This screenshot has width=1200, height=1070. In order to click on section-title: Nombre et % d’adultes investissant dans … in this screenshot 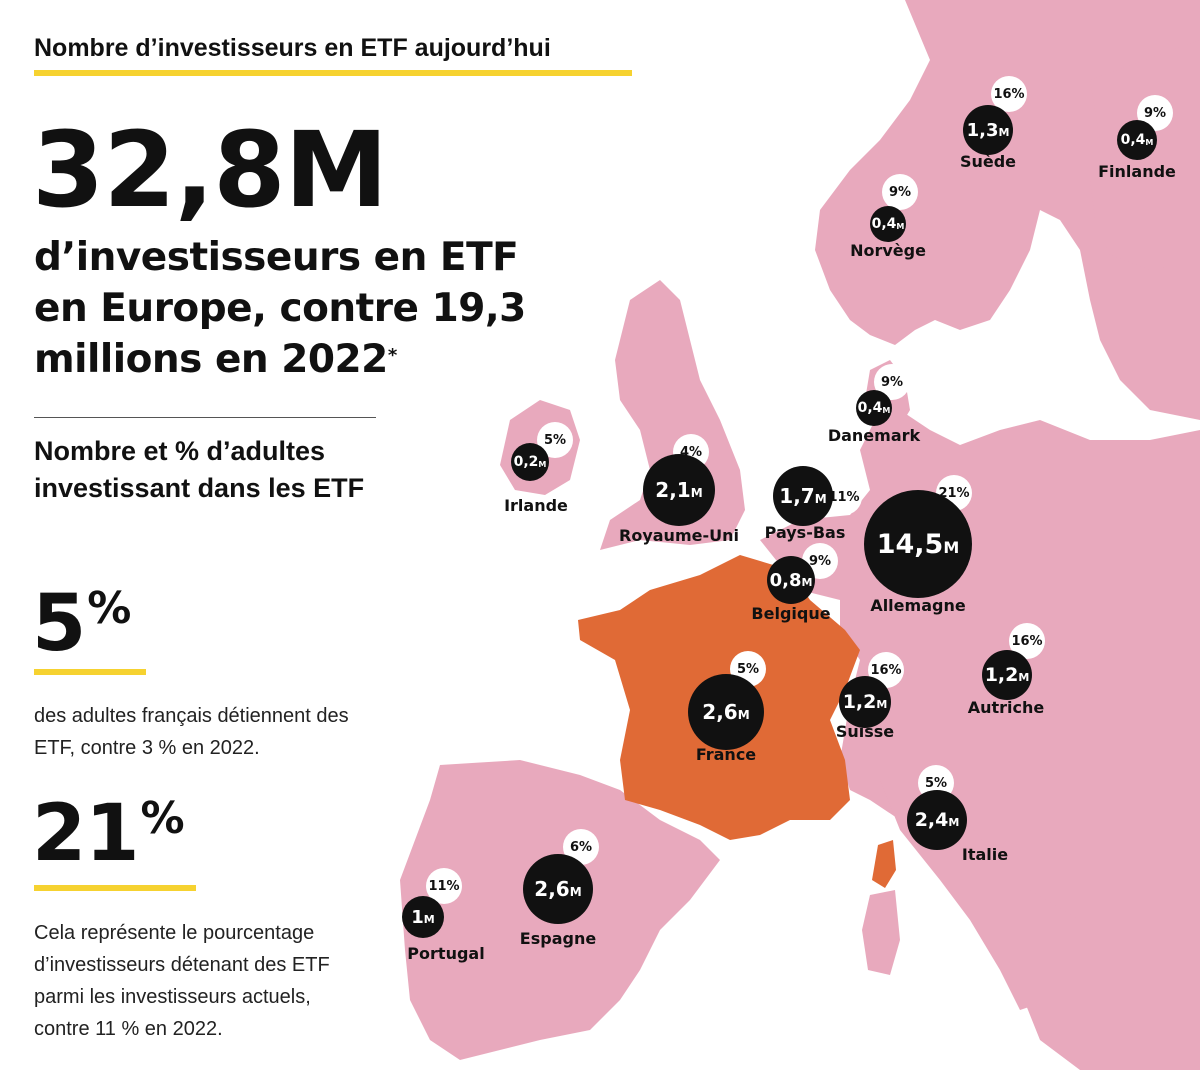, I will do `click(199, 469)`.